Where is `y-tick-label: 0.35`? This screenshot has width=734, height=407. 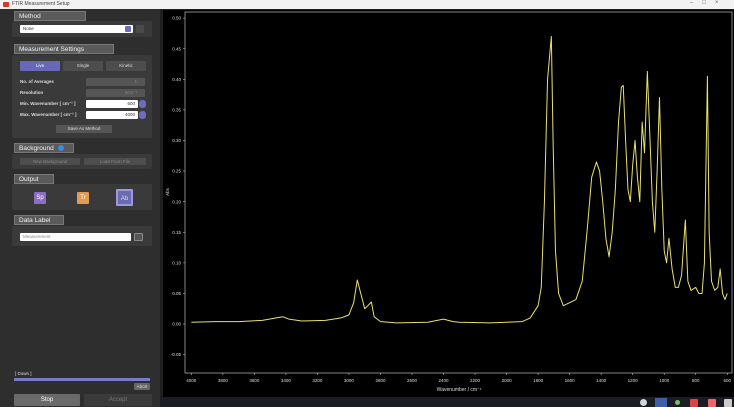 y-tick-label: 0.35 is located at coordinates (176, 109).